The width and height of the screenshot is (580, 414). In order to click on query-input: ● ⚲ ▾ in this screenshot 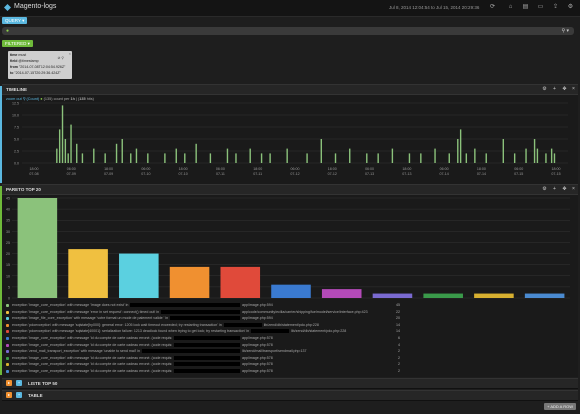, I will do `click(288, 31)`.